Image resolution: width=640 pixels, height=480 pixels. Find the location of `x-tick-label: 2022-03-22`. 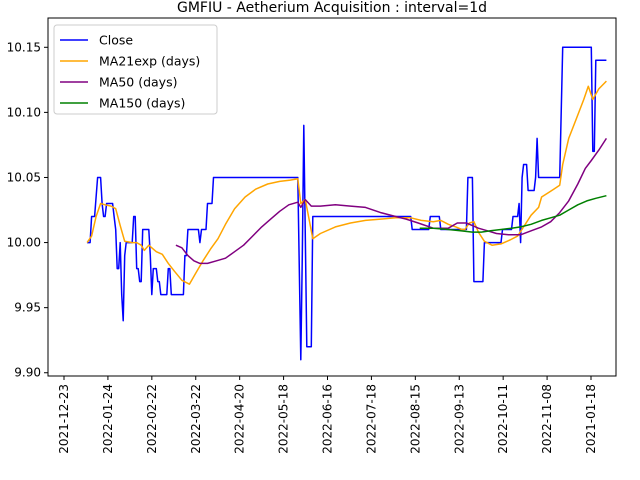

x-tick-label: 2022-03-22 is located at coordinates (196, 419).